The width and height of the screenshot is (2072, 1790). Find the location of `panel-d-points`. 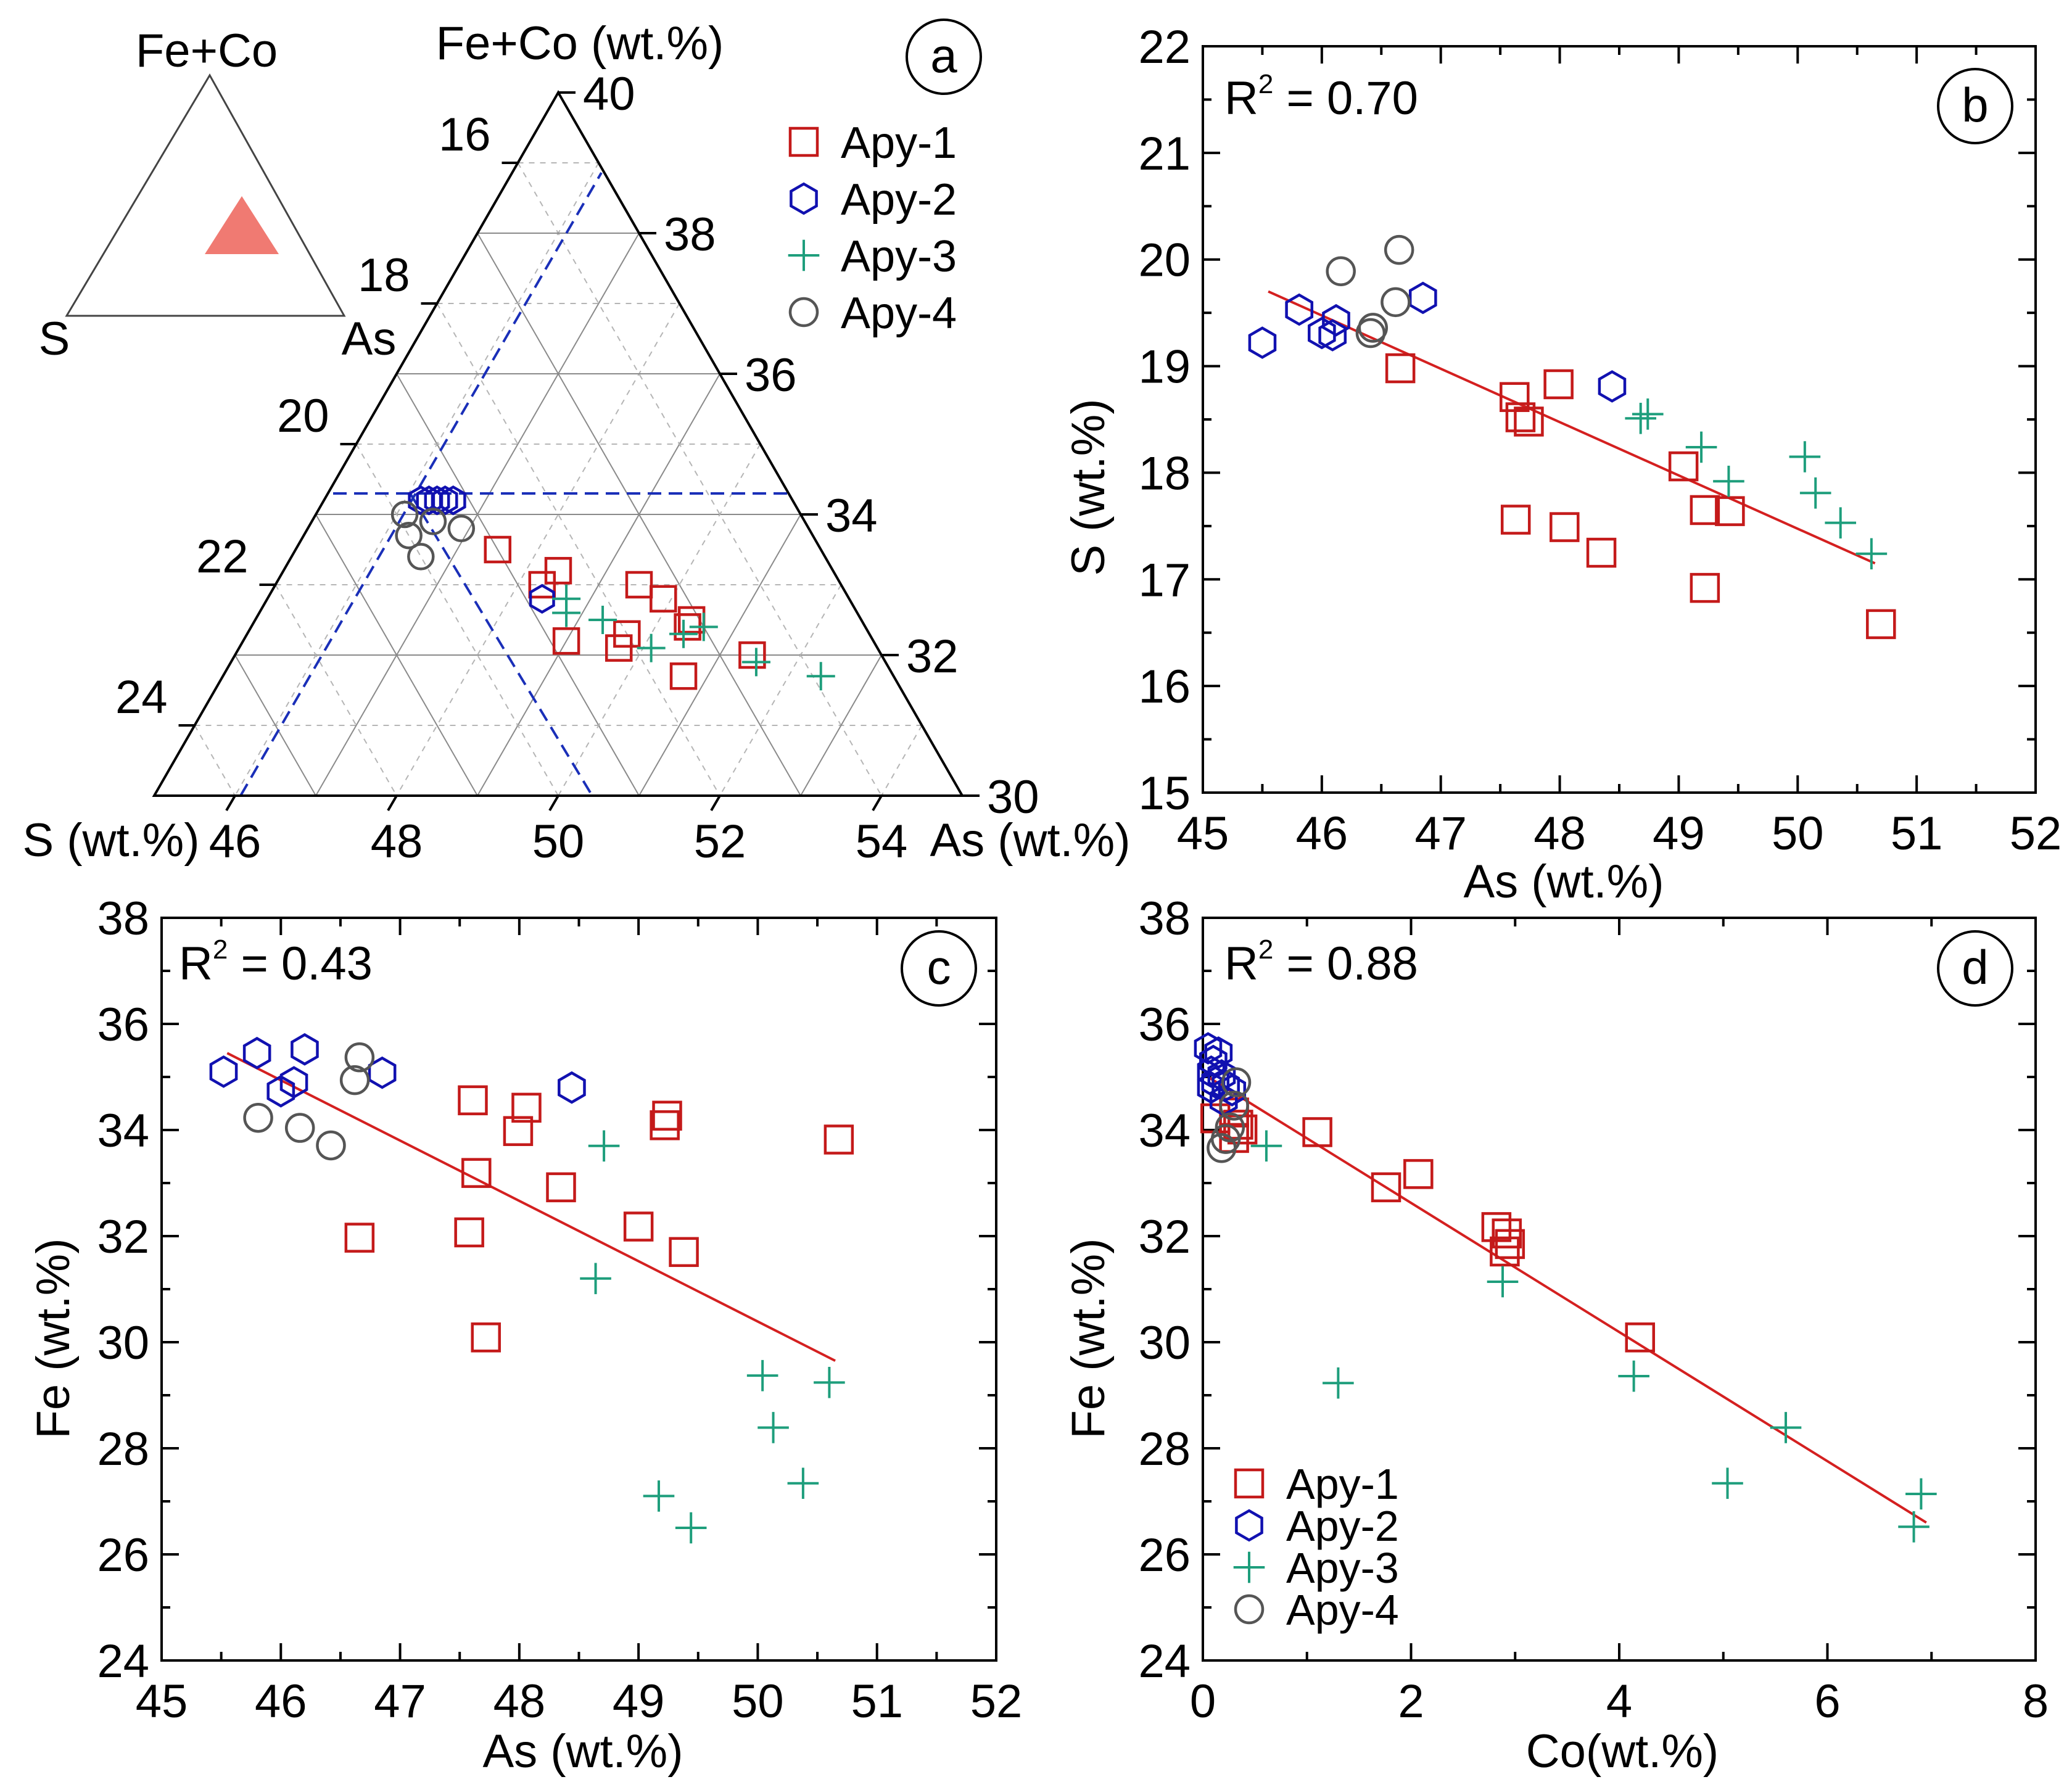

panel-d-points is located at coordinates (1566, 1287).